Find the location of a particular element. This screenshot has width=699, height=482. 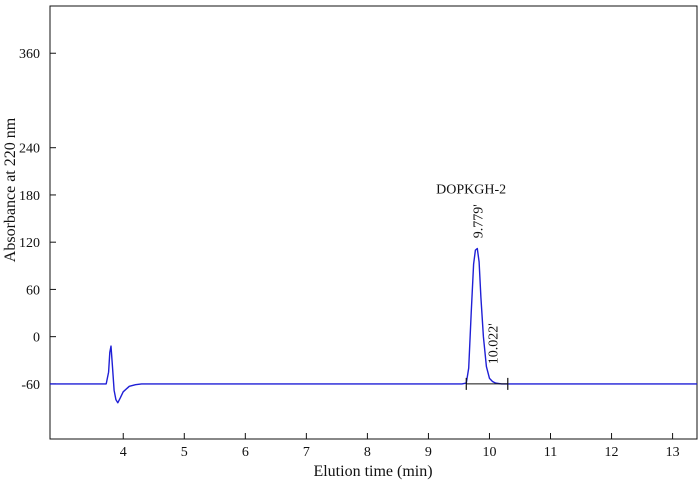

x-tick-label: 6 is located at coordinates (245, 452).